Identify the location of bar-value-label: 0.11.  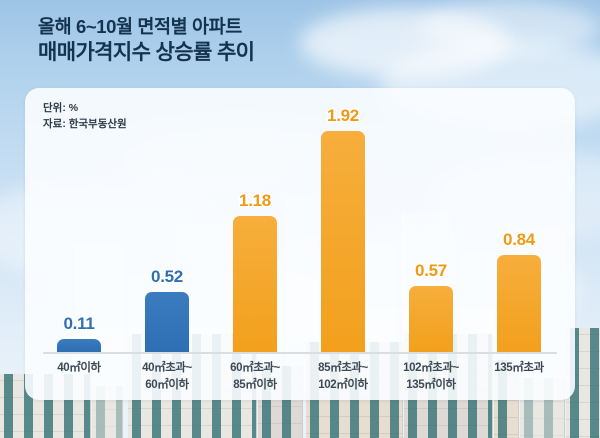
(79, 323).